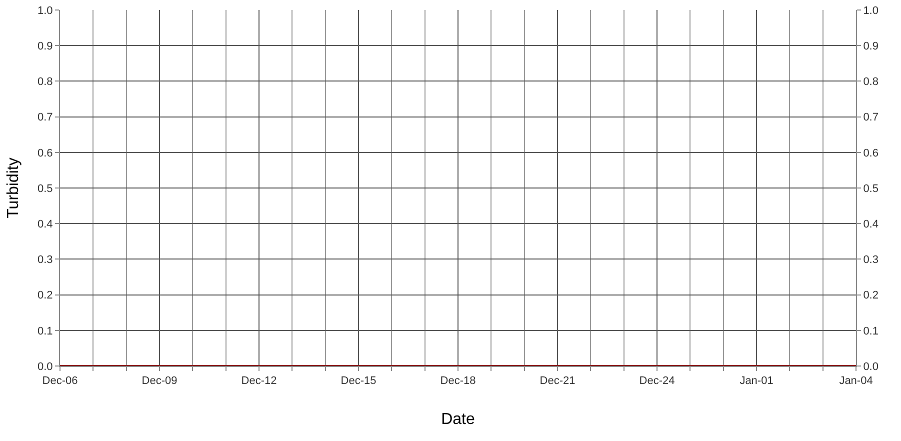  Describe the element at coordinates (458, 419) in the screenshot. I see `x-axis-title: Date` at that location.